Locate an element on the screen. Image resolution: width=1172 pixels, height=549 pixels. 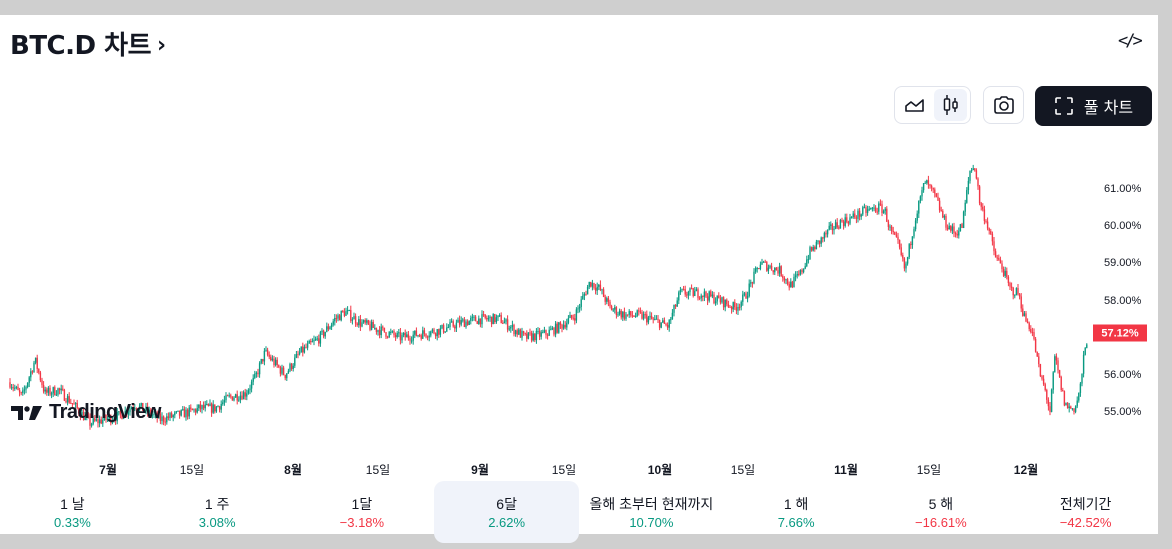
camera-icon is located at coordinates (1003, 105).